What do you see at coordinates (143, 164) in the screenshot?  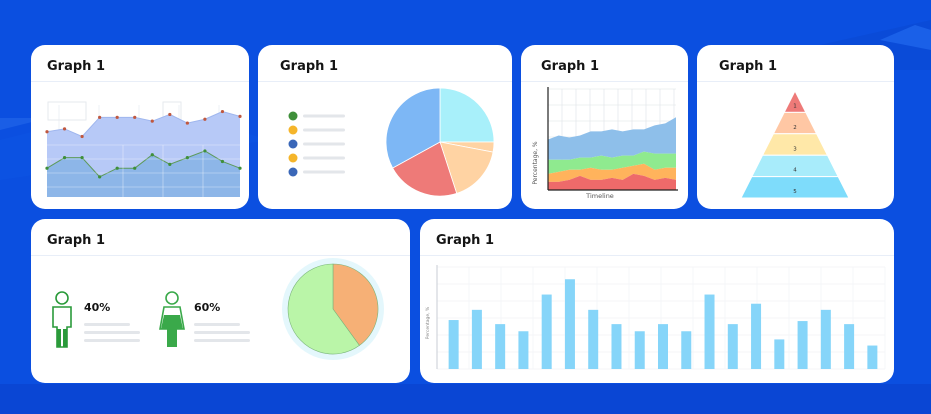 I see `series-line-lower` at bounding box center [143, 164].